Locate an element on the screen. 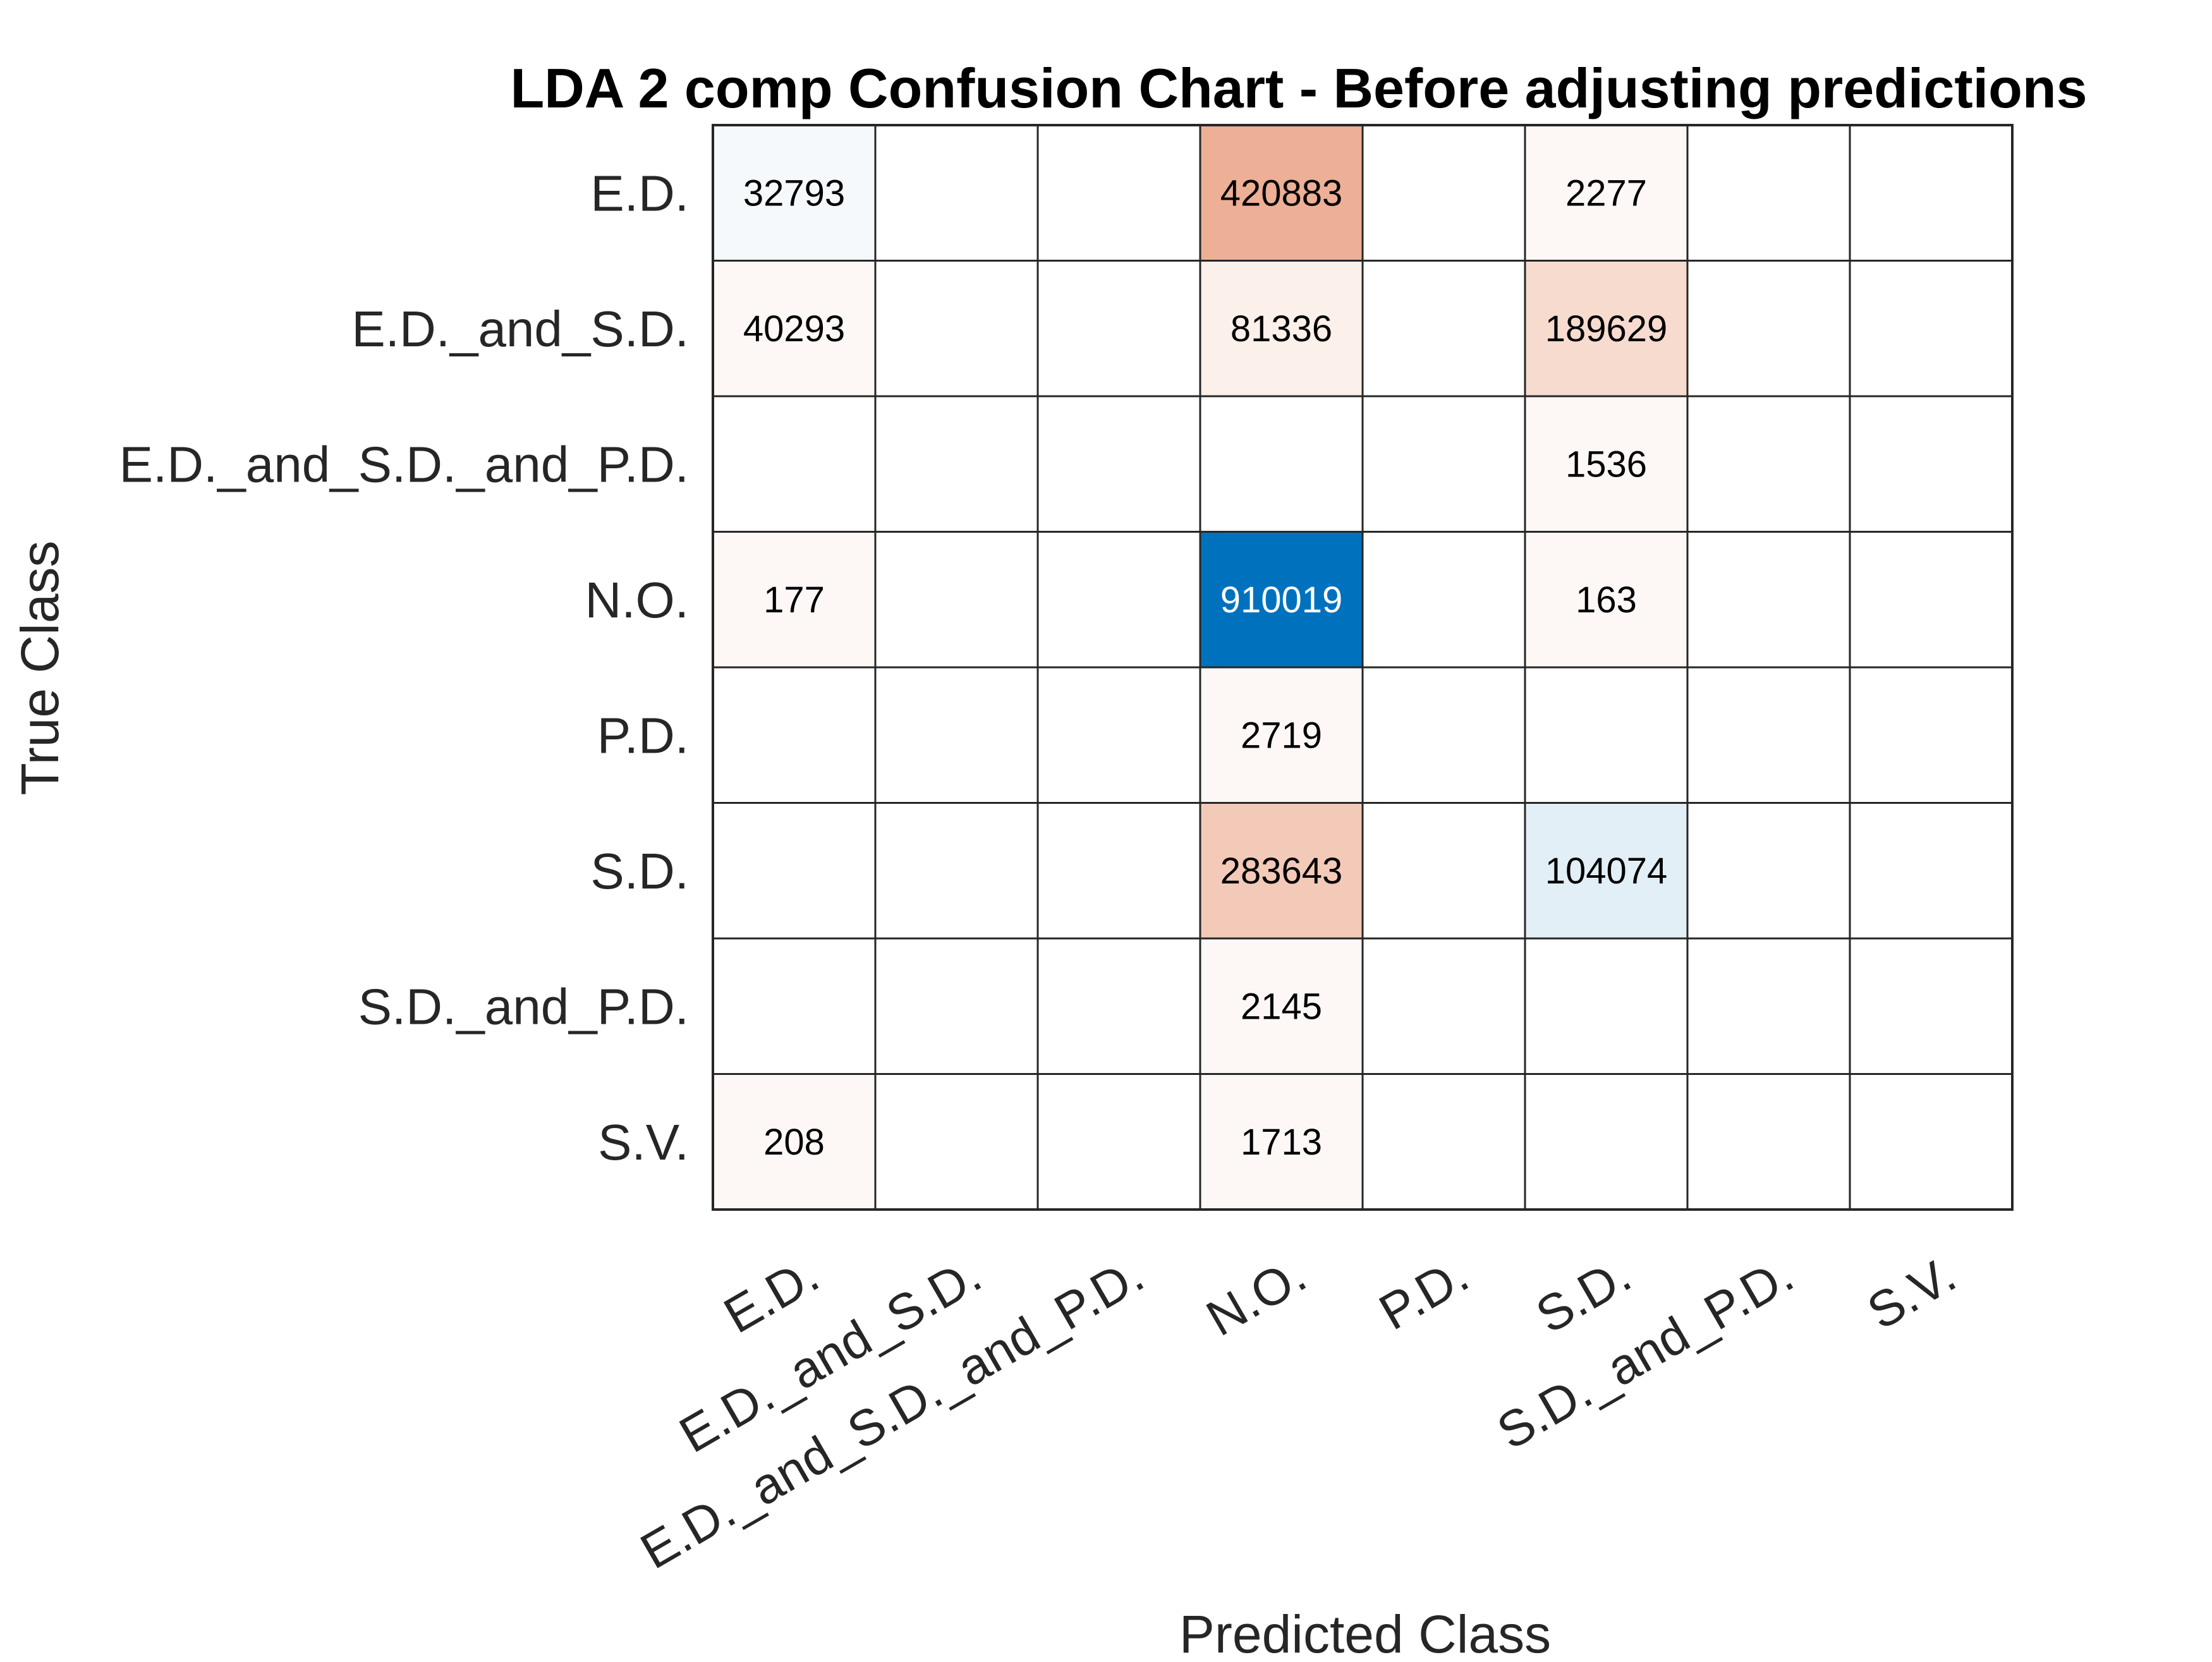 This screenshot has height=1662, width=2212. x-tick-s-d: S.D. is located at coordinates (1583, 1295).